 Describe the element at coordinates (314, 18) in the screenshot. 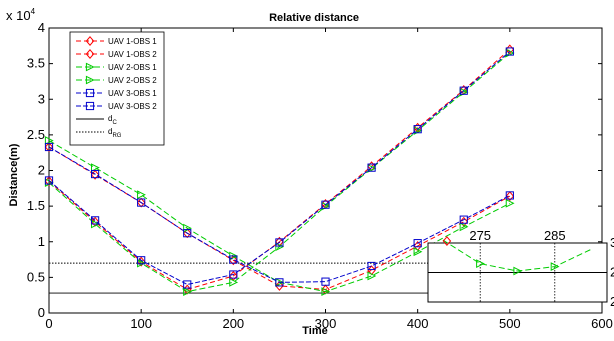

I see `chart-title: Relative distance` at that location.